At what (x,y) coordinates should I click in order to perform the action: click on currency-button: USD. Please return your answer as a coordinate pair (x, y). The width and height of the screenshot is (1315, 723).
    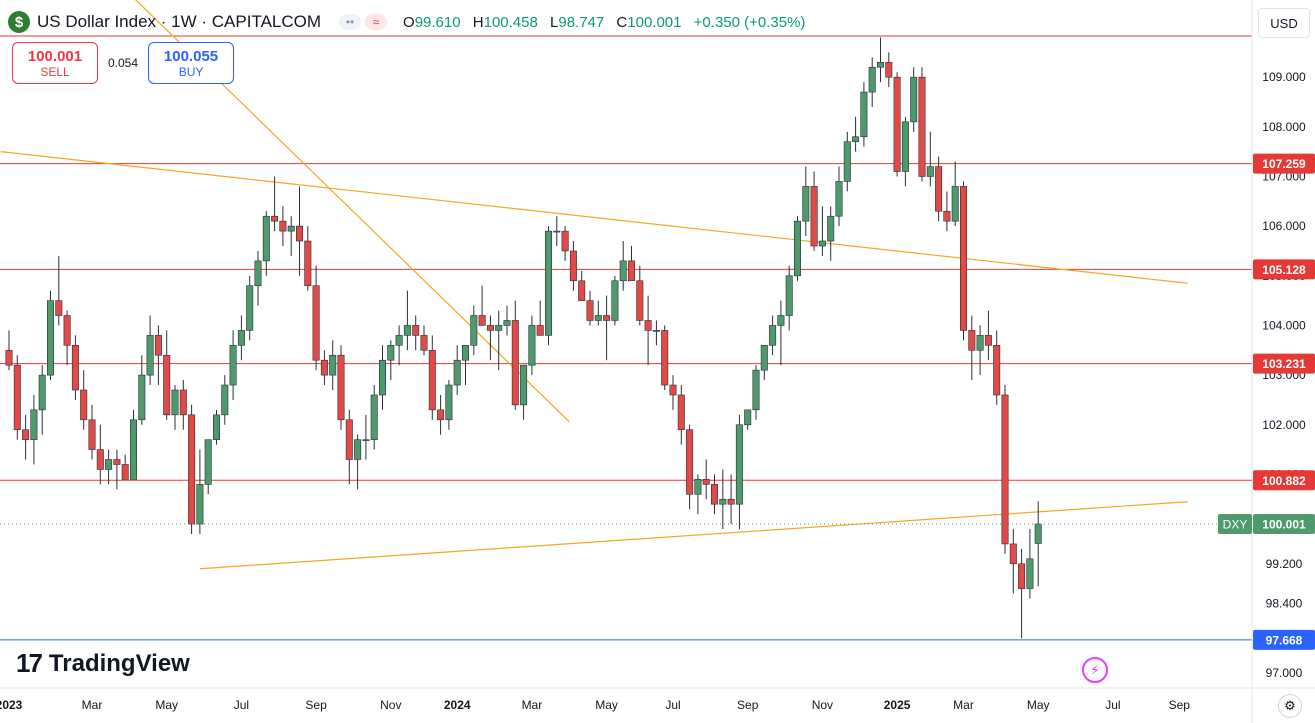
    Looking at the image, I should click on (1284, 23).